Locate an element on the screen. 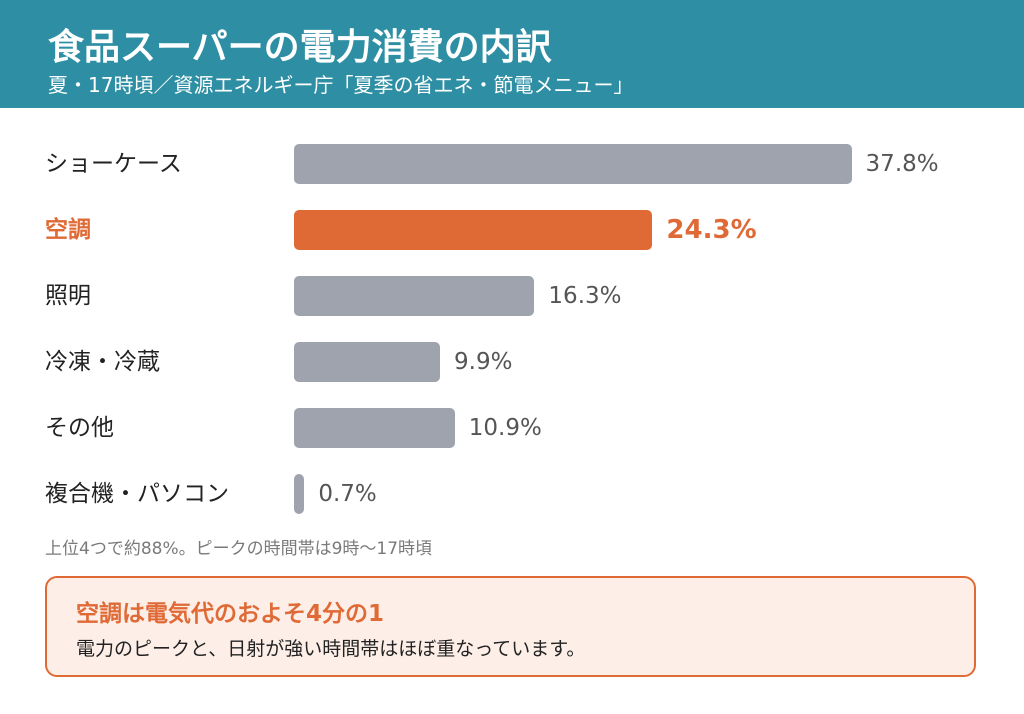 Image resolution: width=1024 pixels, height=714 pixels. chart-row: その他 10.9% is located at coordinates (512, 428).